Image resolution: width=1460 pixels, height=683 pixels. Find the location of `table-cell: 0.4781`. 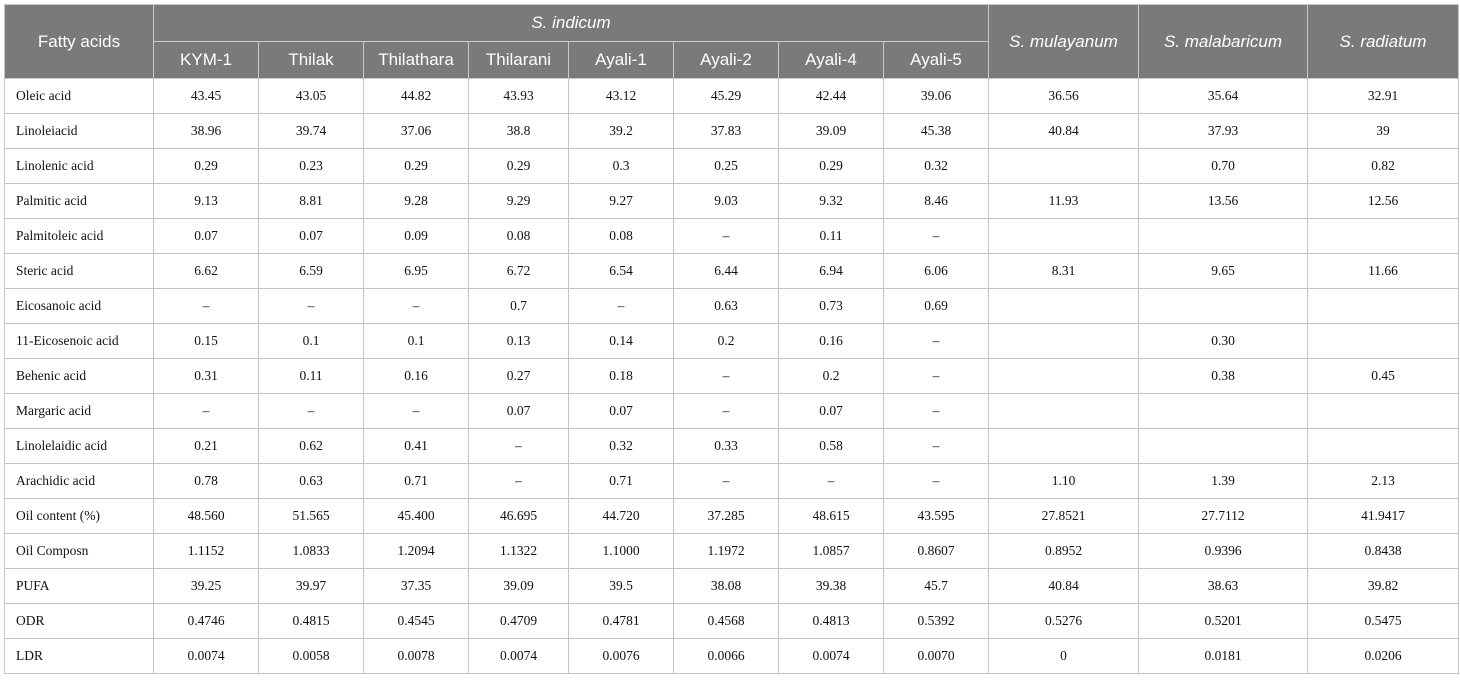

table-cell: 0.4781 is located at coordinates (621, 621).